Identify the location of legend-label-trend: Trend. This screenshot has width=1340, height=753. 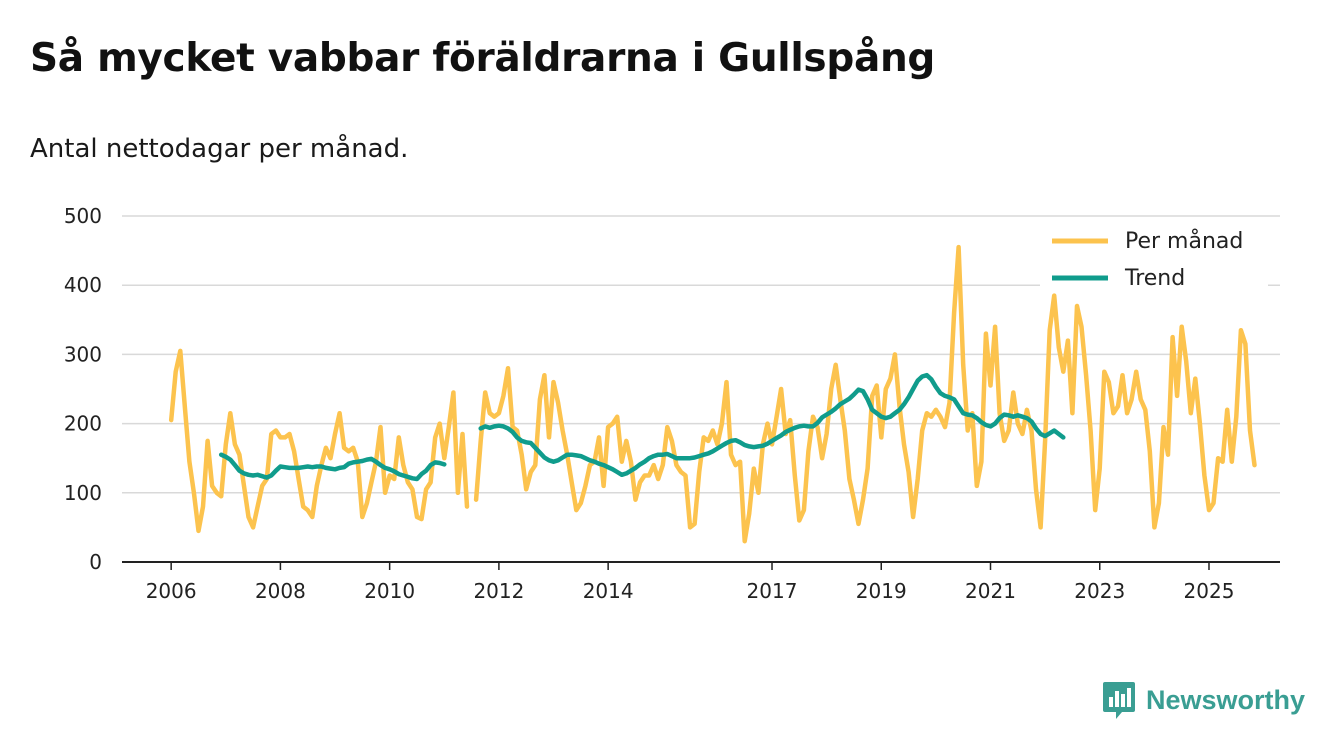
(1154, 278).